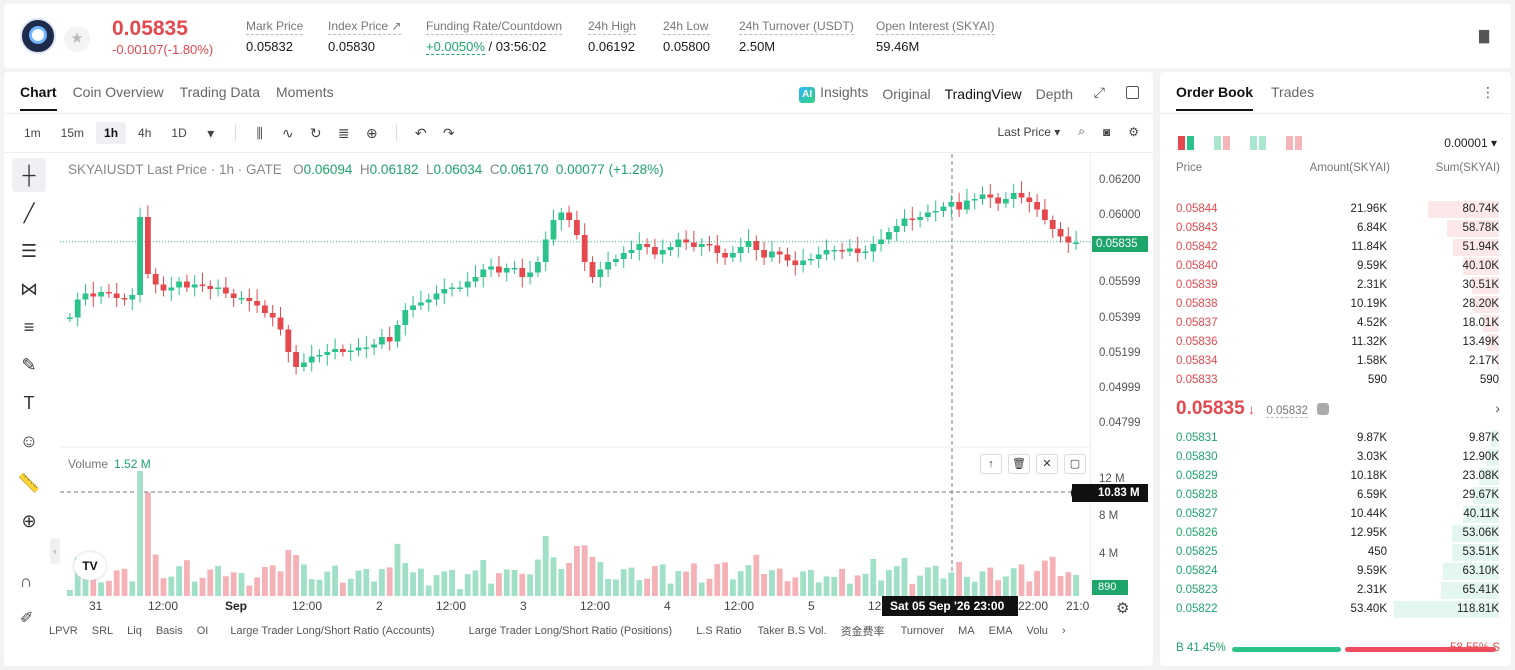 This screenshot has width=1515, height=670. I want to click on tab-trades: Trades, so click(1293, 92).